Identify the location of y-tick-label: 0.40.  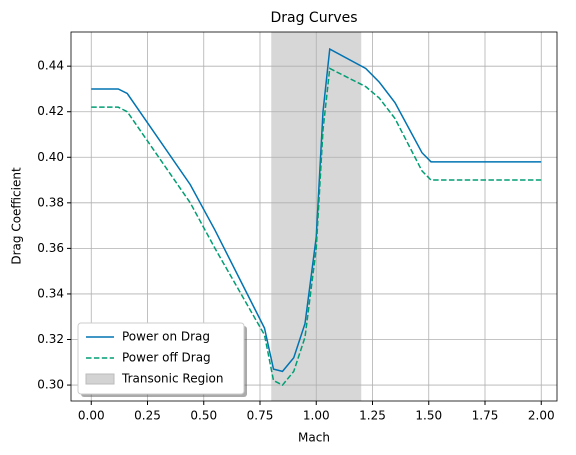
(50, 157).